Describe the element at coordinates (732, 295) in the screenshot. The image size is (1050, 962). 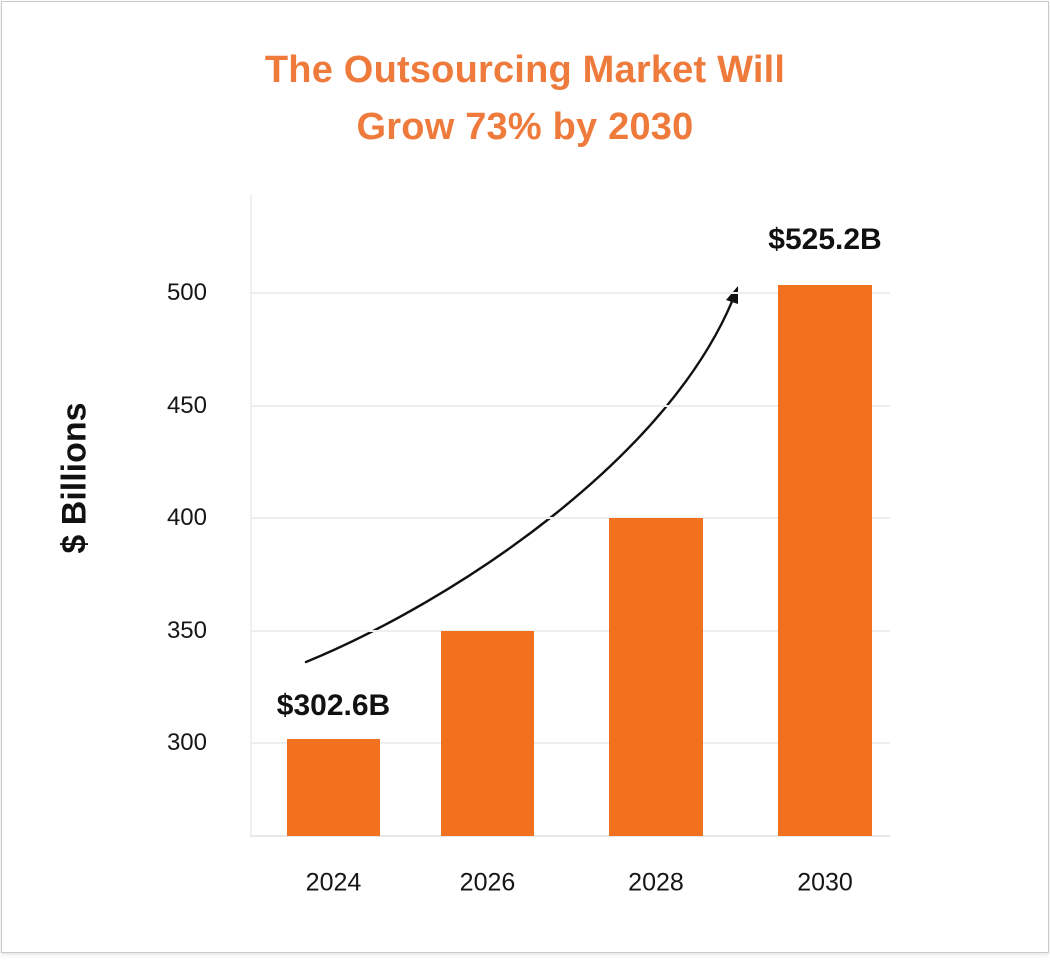
I see `growth-arrowhead-icon` at that location.